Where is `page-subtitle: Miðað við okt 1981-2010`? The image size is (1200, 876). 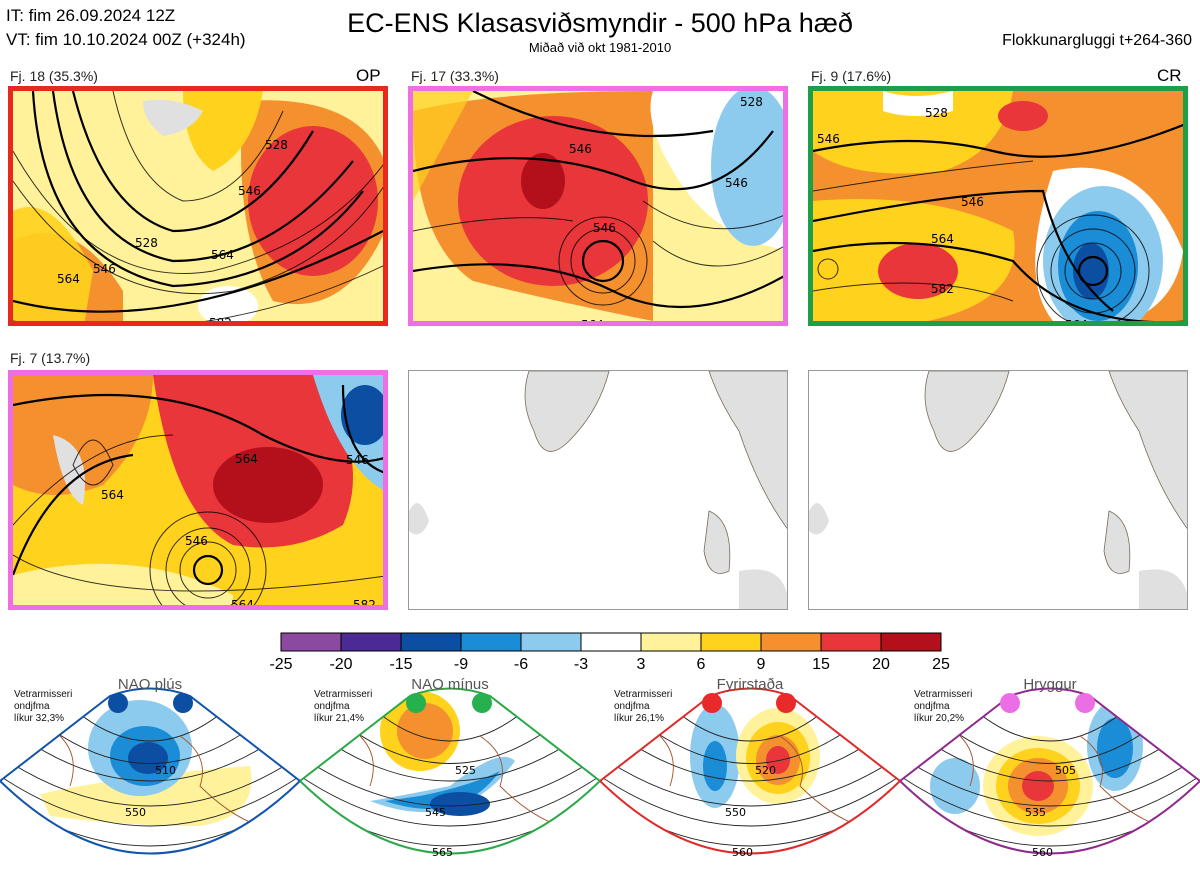
page-subtitle: Miðað við okt 1981-2010 is located at coordinates (600, 47).